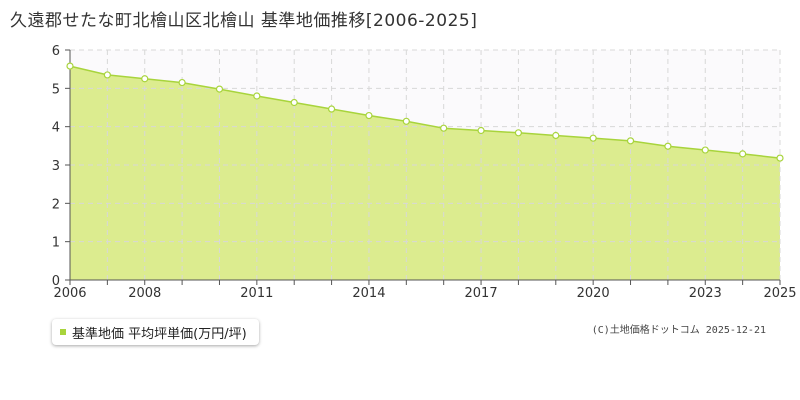  Describe the element at coordinates (368, 293) in the screenshot. I see `x-tick-label: 2014` at that location.